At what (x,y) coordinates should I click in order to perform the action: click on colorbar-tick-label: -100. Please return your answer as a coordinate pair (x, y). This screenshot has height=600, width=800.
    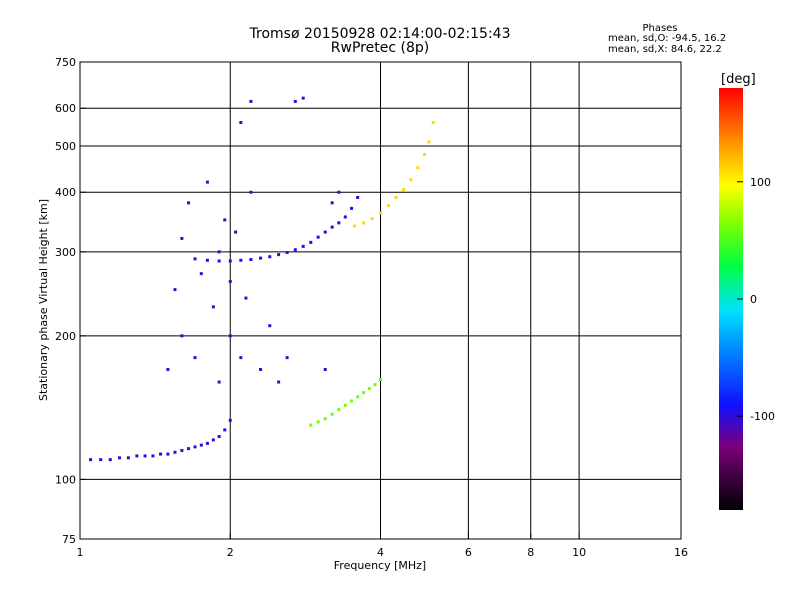
    Looking at the image, I should click on (762, 416).